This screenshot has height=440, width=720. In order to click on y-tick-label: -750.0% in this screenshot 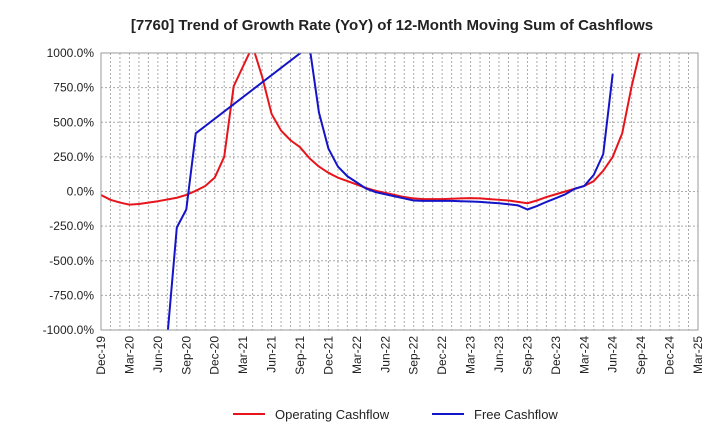, I will do `click(71, 295)`.